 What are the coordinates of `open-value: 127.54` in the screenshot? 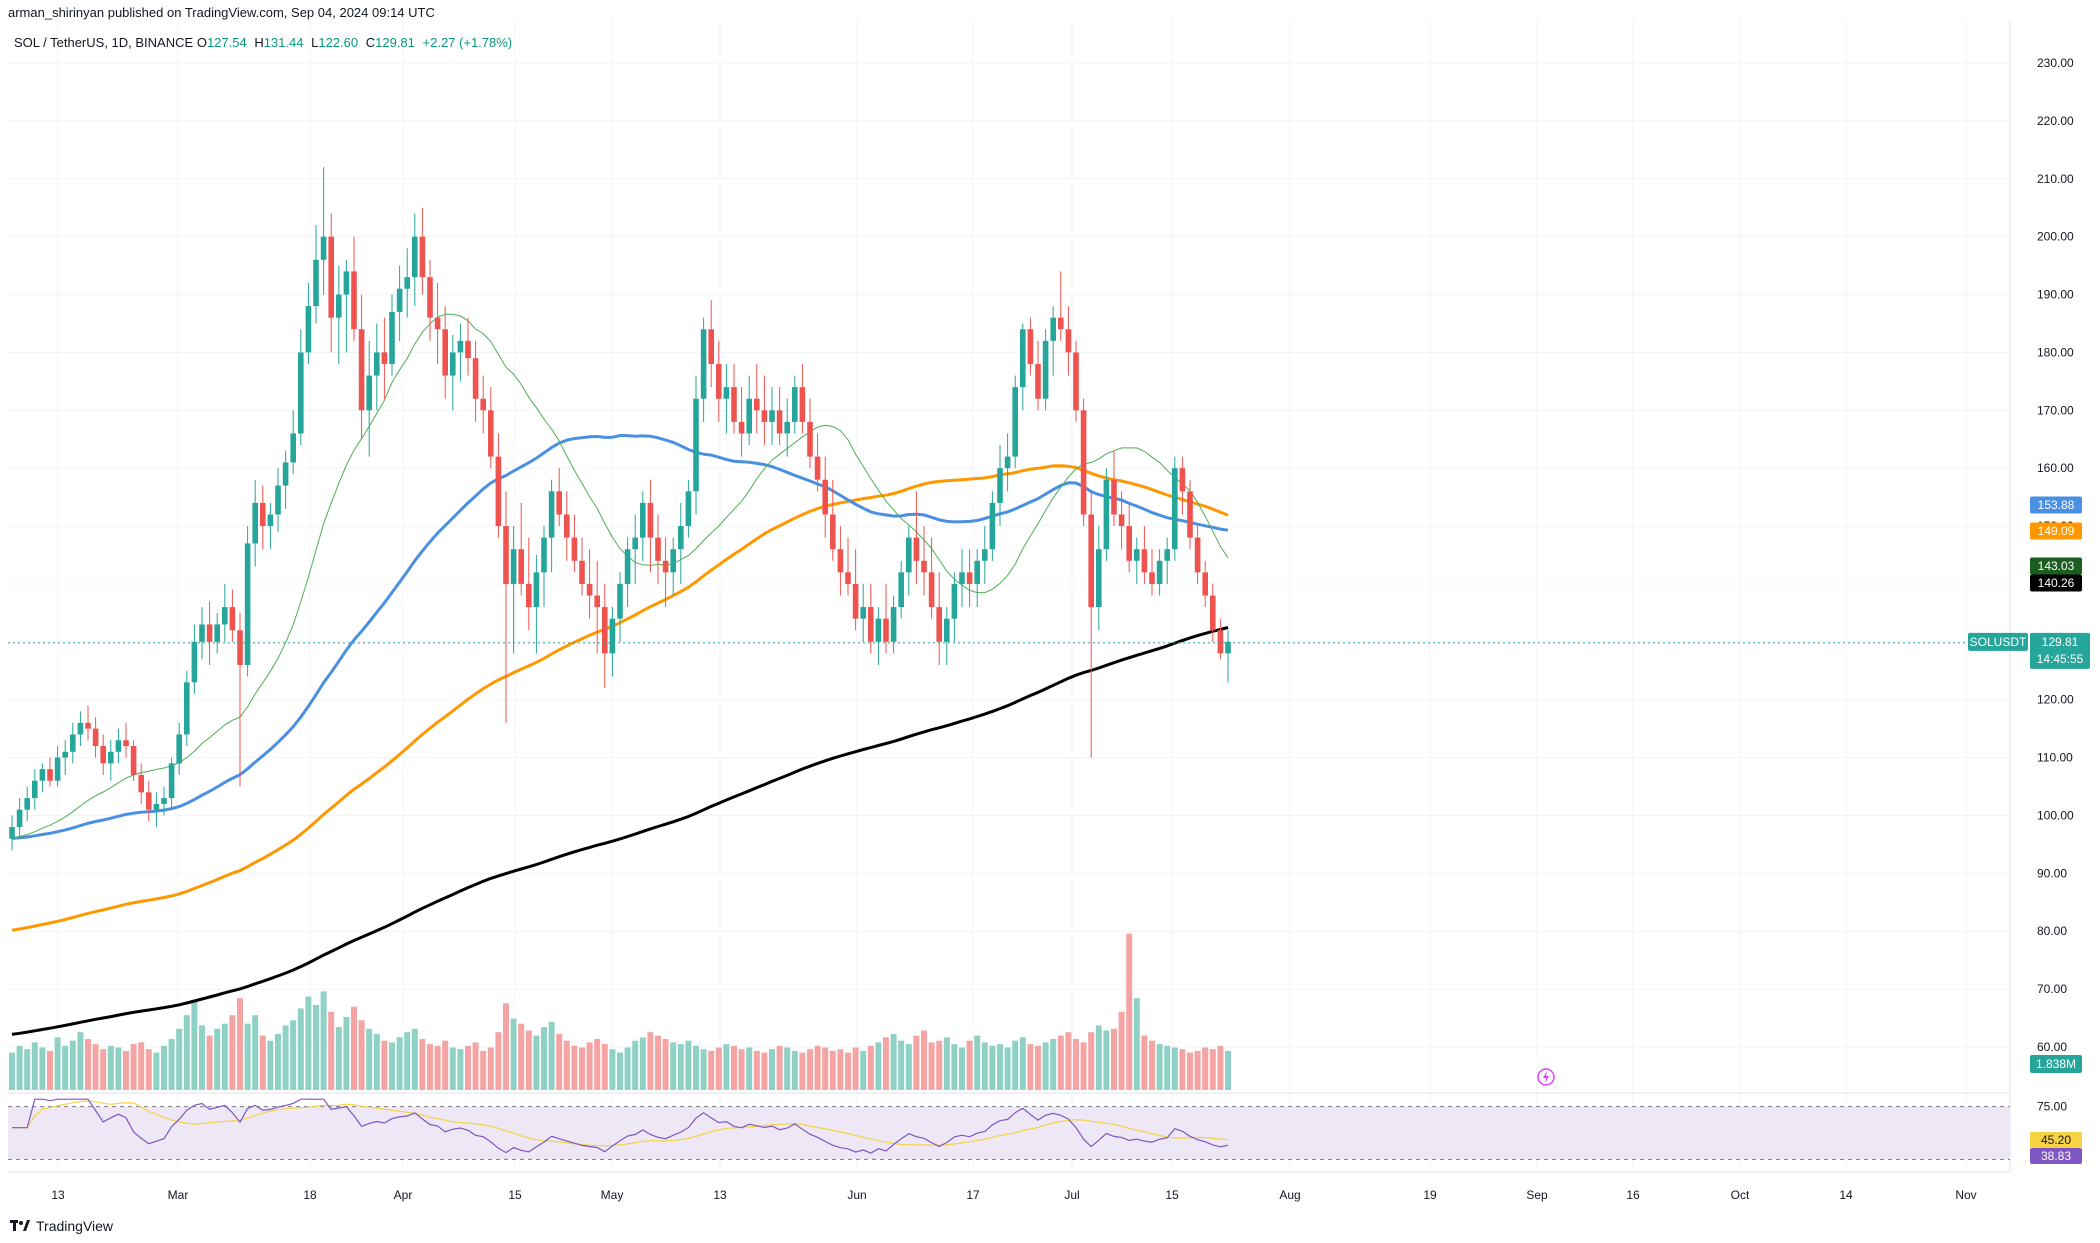 It's located at (226, 42).